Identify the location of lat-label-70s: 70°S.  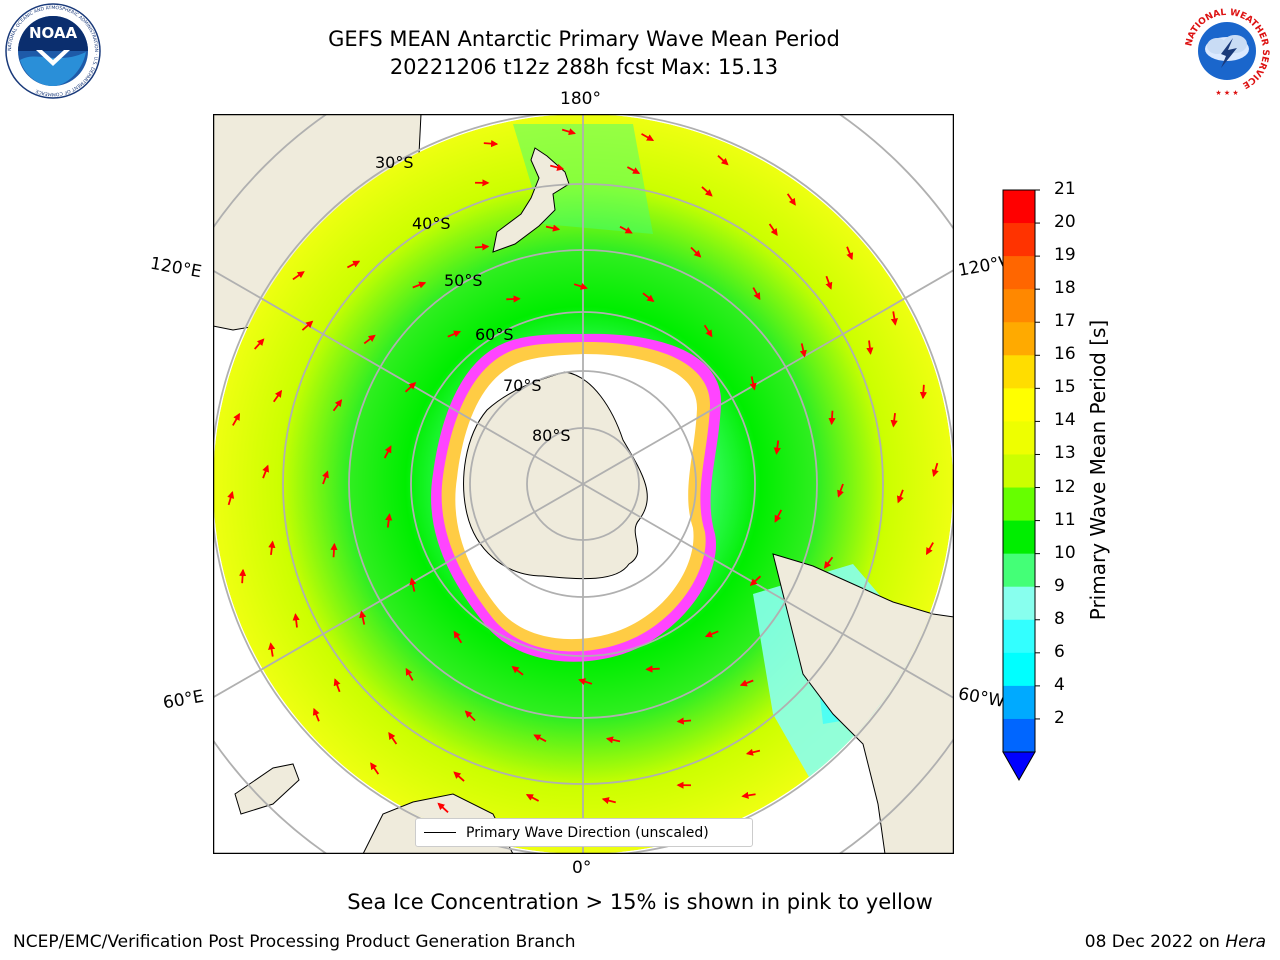
(522, 385).